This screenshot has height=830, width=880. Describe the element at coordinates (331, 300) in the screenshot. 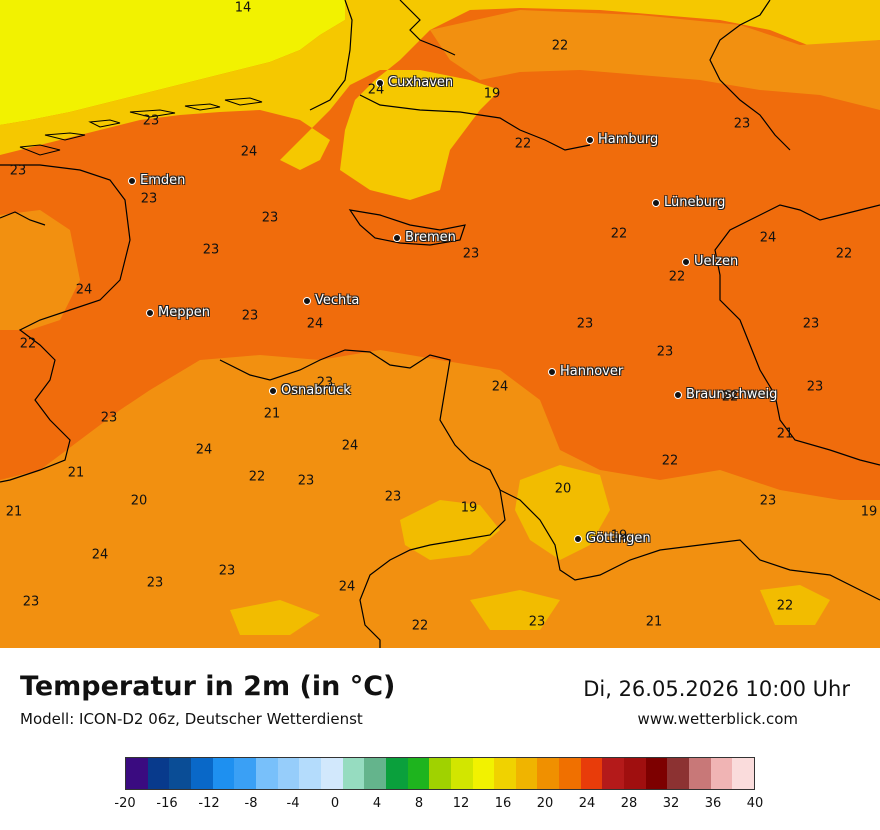

I see `city-vechta: Vechta` at that location.